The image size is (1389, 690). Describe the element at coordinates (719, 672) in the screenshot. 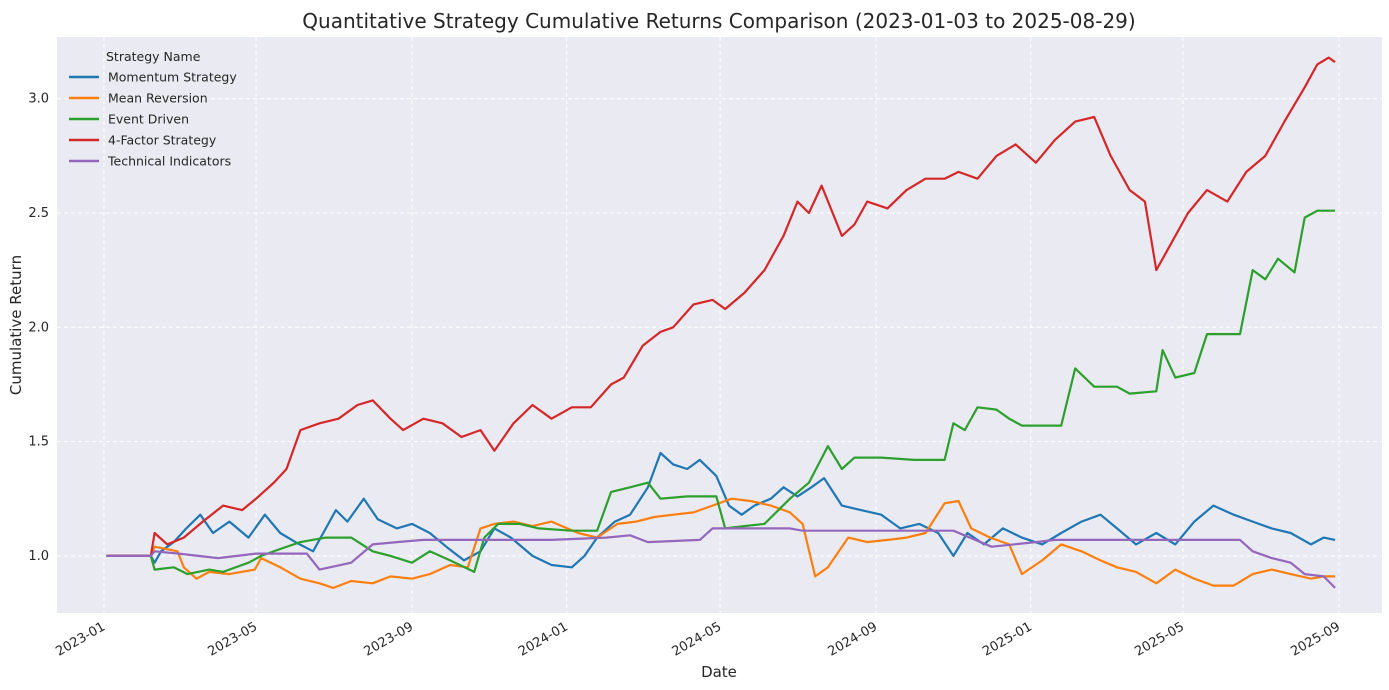

I see `x-axis-label: Date` at that location.